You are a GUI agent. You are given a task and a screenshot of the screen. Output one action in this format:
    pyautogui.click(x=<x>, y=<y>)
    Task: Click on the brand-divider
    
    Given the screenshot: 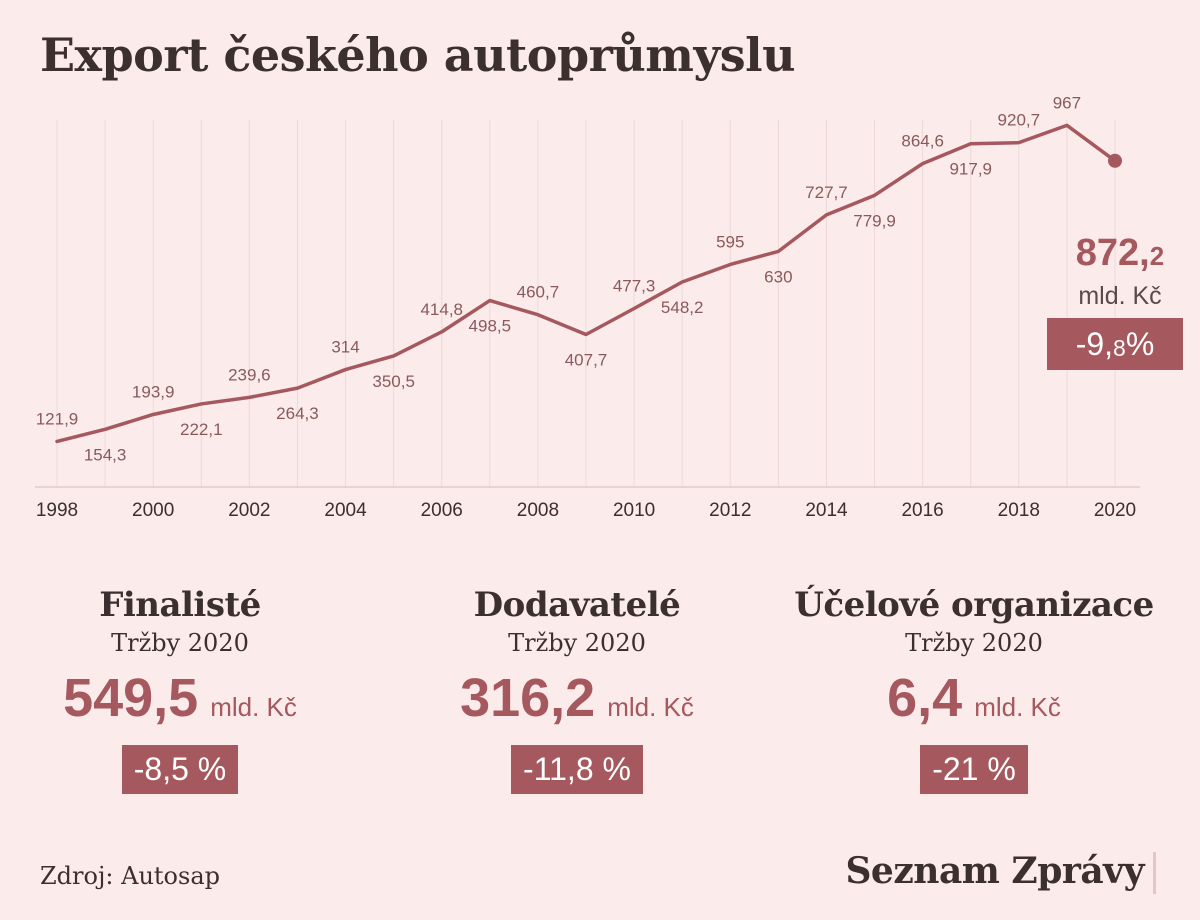 What is the action you would take?
    pyautogui.click(x=1154, y=873)
    